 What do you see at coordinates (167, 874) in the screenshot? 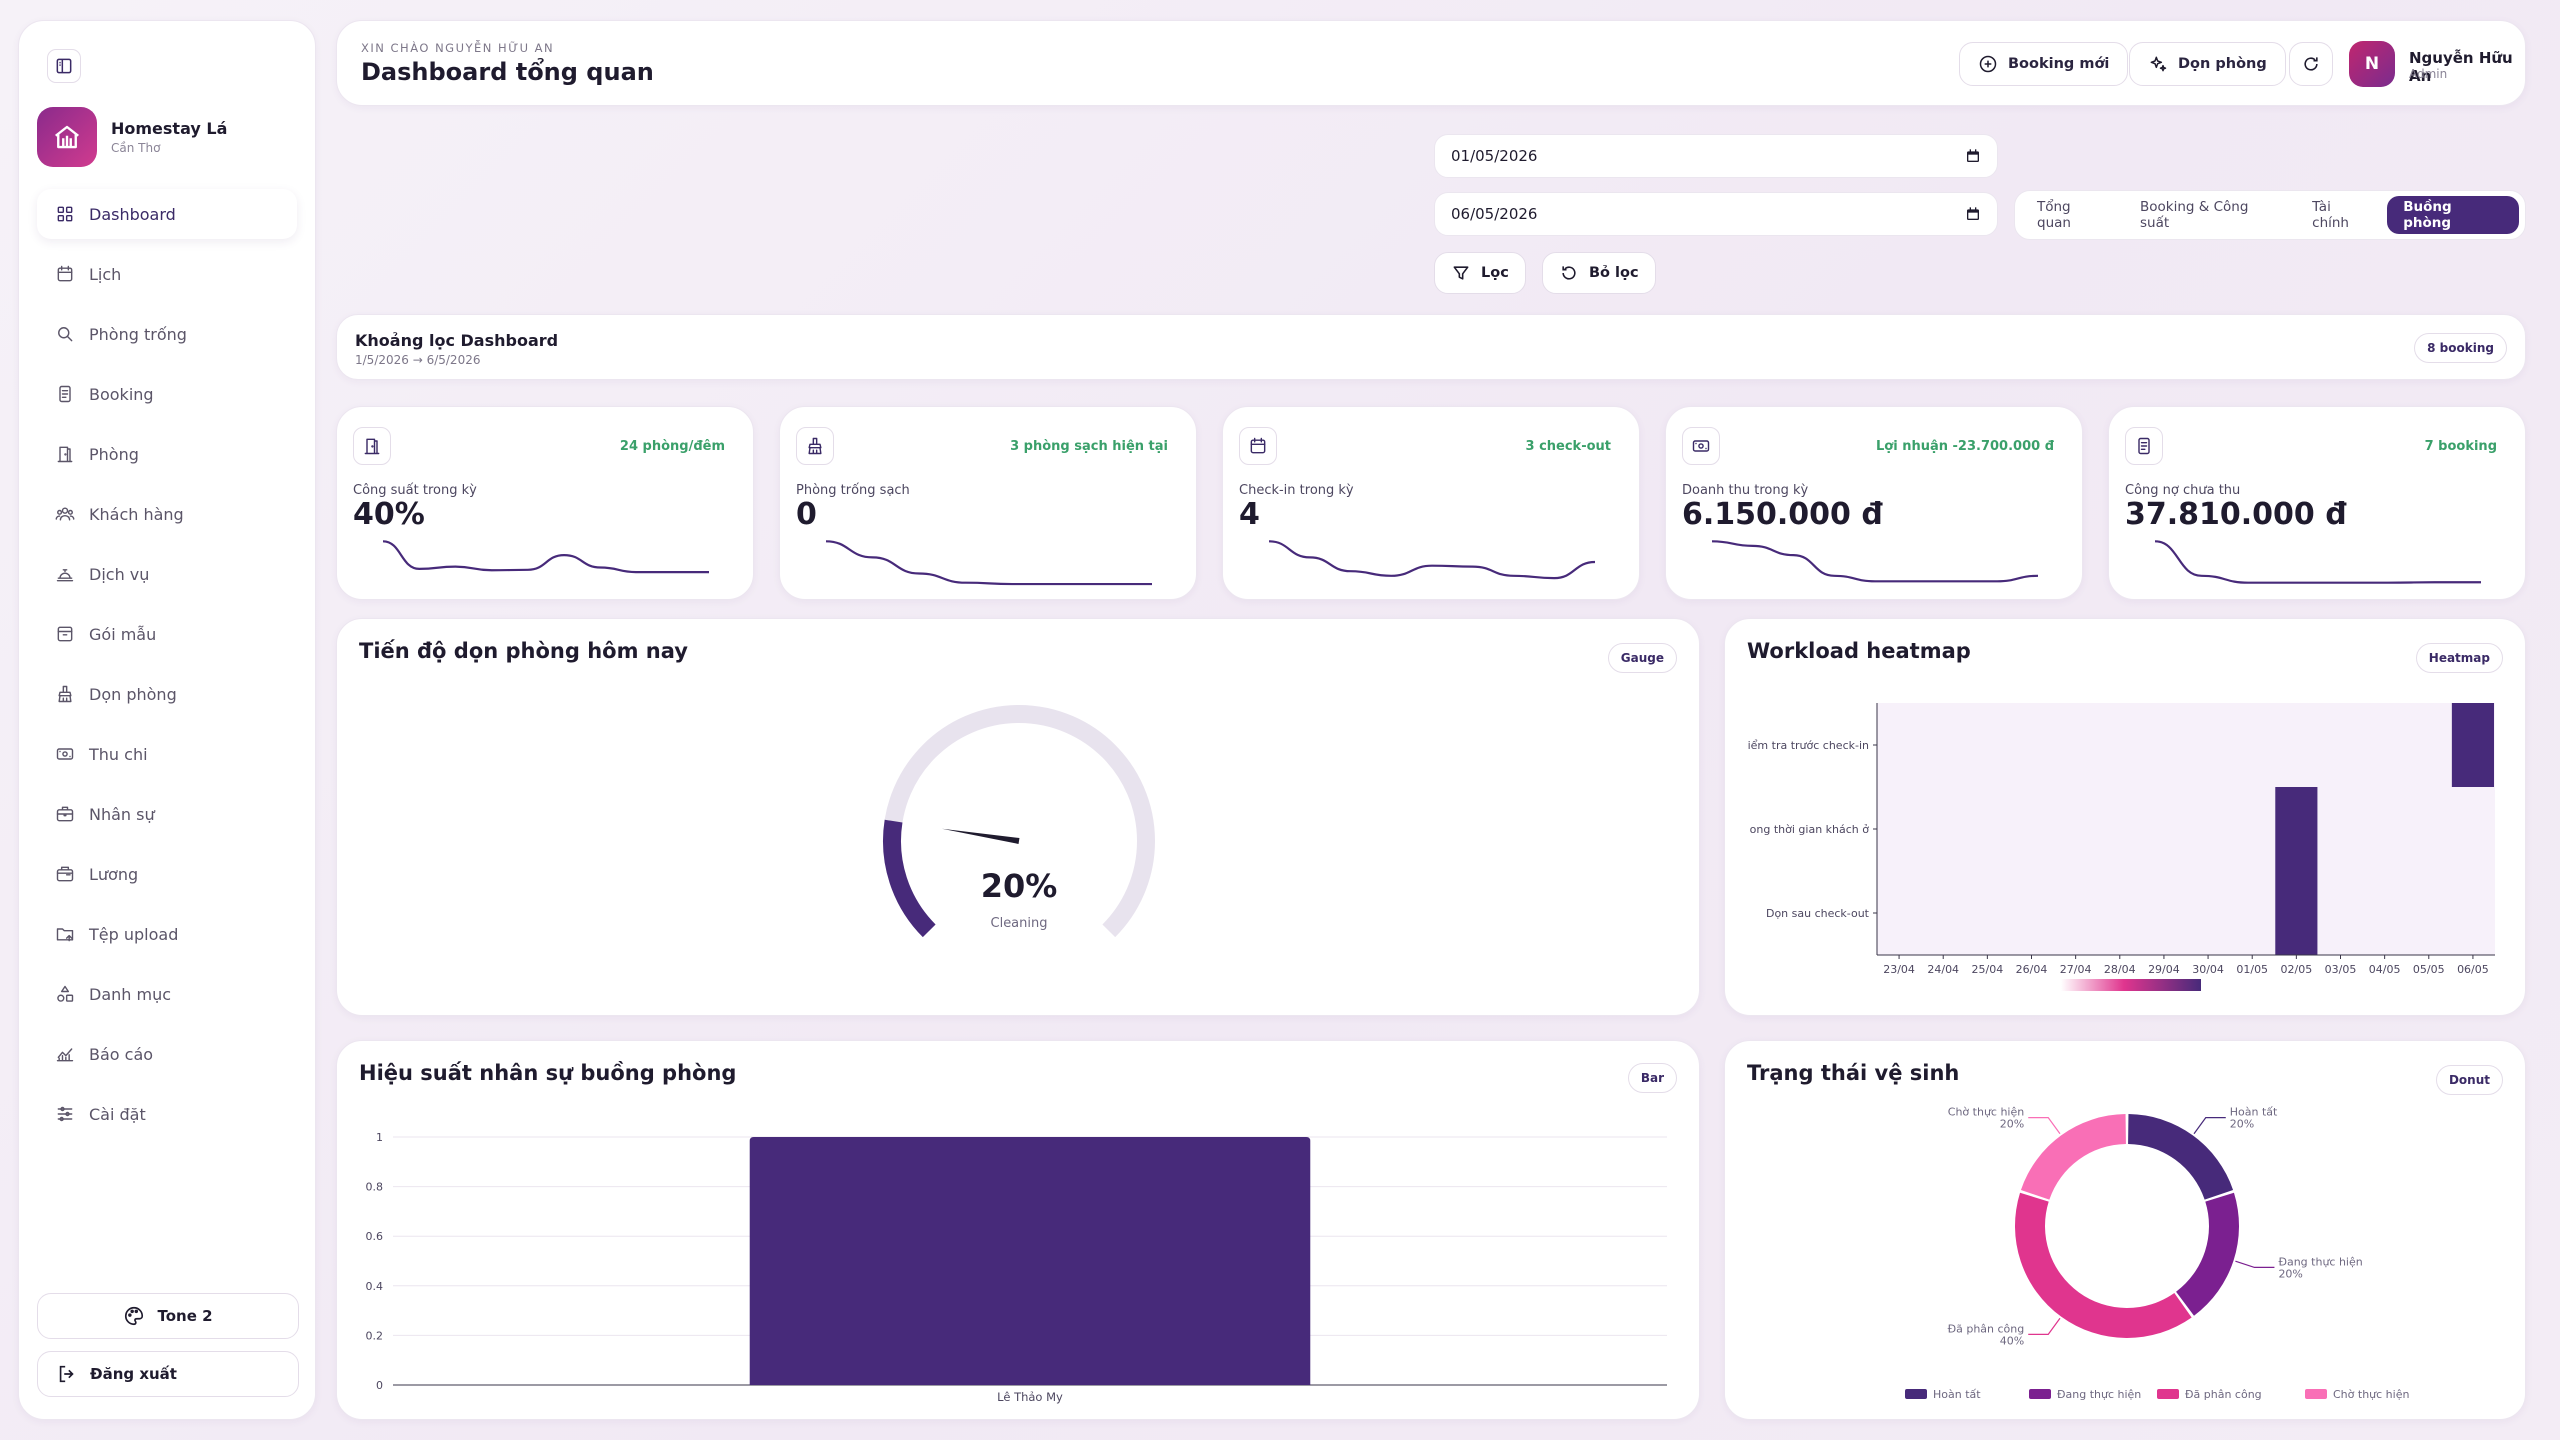
I see `sidebar-item-11: Lương` at bounding box center [167, 874].